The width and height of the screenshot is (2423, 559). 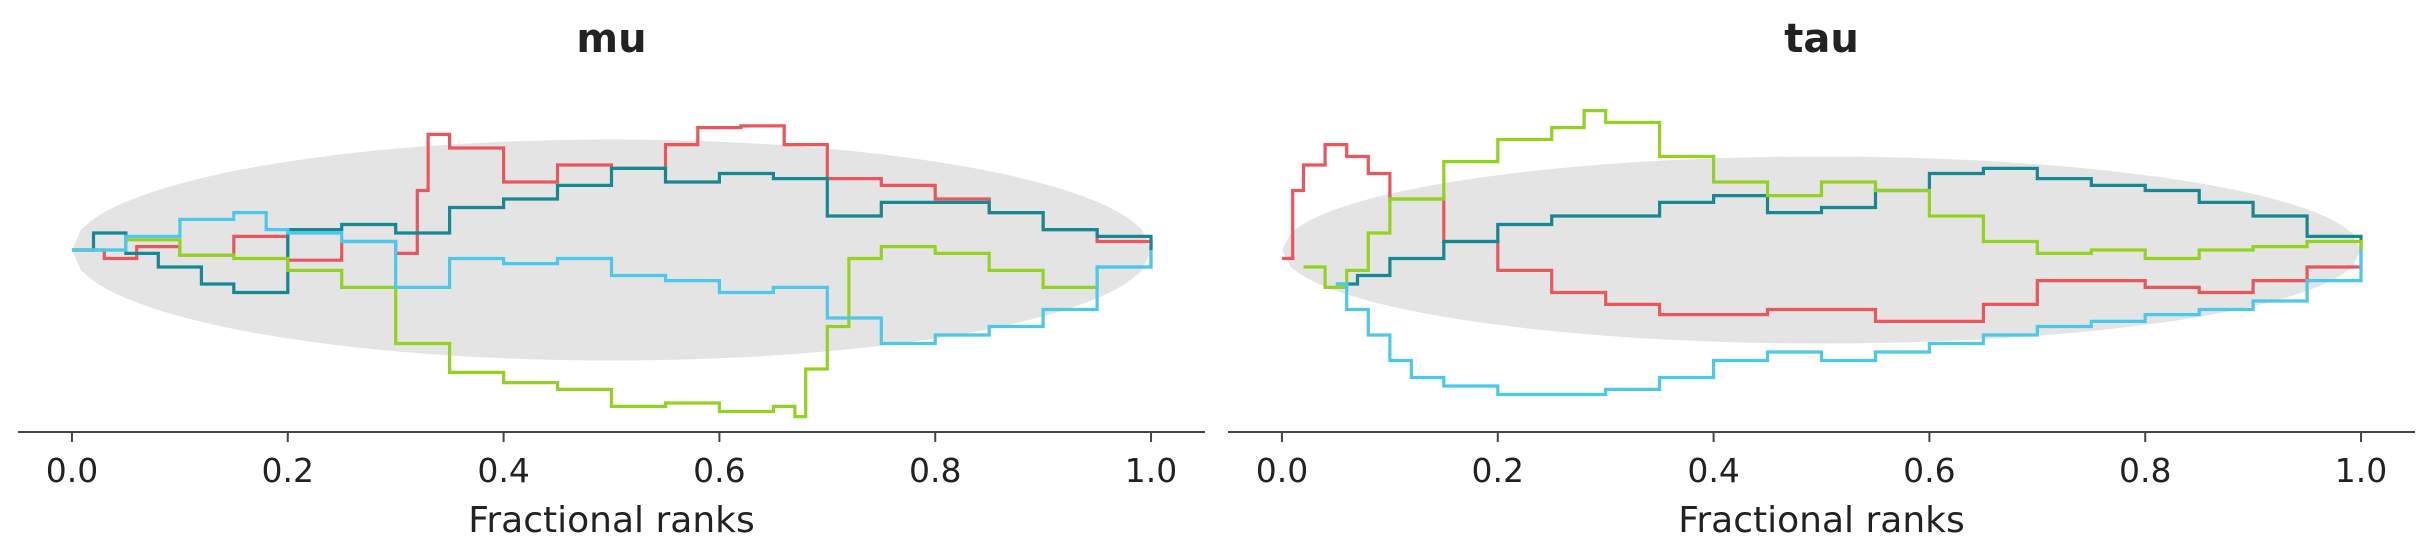 I want to click on chart-title: mu, so click(x=611, y=39).